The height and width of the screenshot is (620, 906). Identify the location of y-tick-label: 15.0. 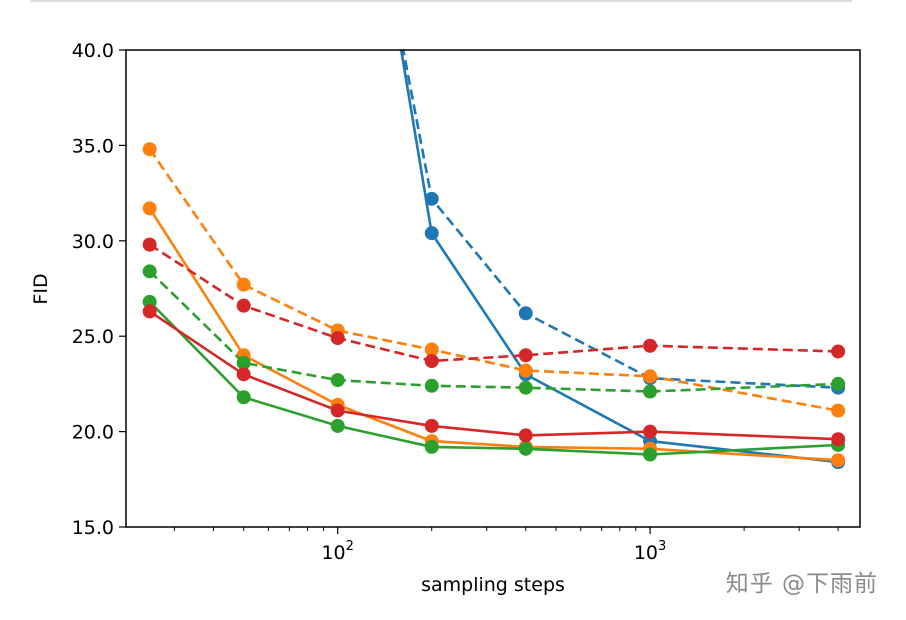
(93, 528).